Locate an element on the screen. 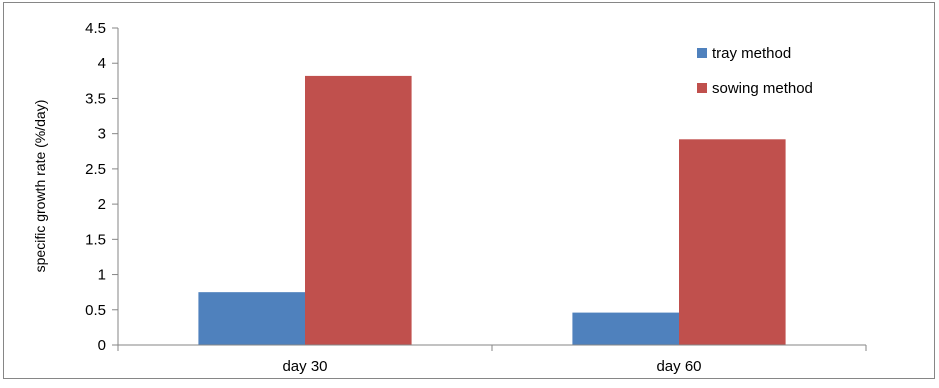  x-tick-label: day 60 is located at coordinates (678, 366).